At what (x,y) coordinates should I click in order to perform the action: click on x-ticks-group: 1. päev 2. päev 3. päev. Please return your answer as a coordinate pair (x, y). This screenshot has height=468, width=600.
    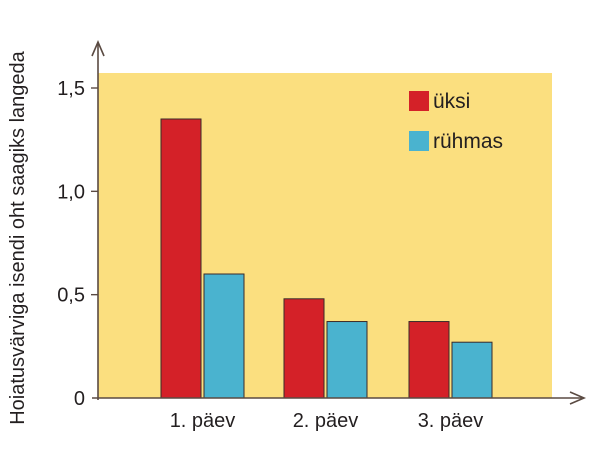
    Looking at the image, I should click on (327, 421).